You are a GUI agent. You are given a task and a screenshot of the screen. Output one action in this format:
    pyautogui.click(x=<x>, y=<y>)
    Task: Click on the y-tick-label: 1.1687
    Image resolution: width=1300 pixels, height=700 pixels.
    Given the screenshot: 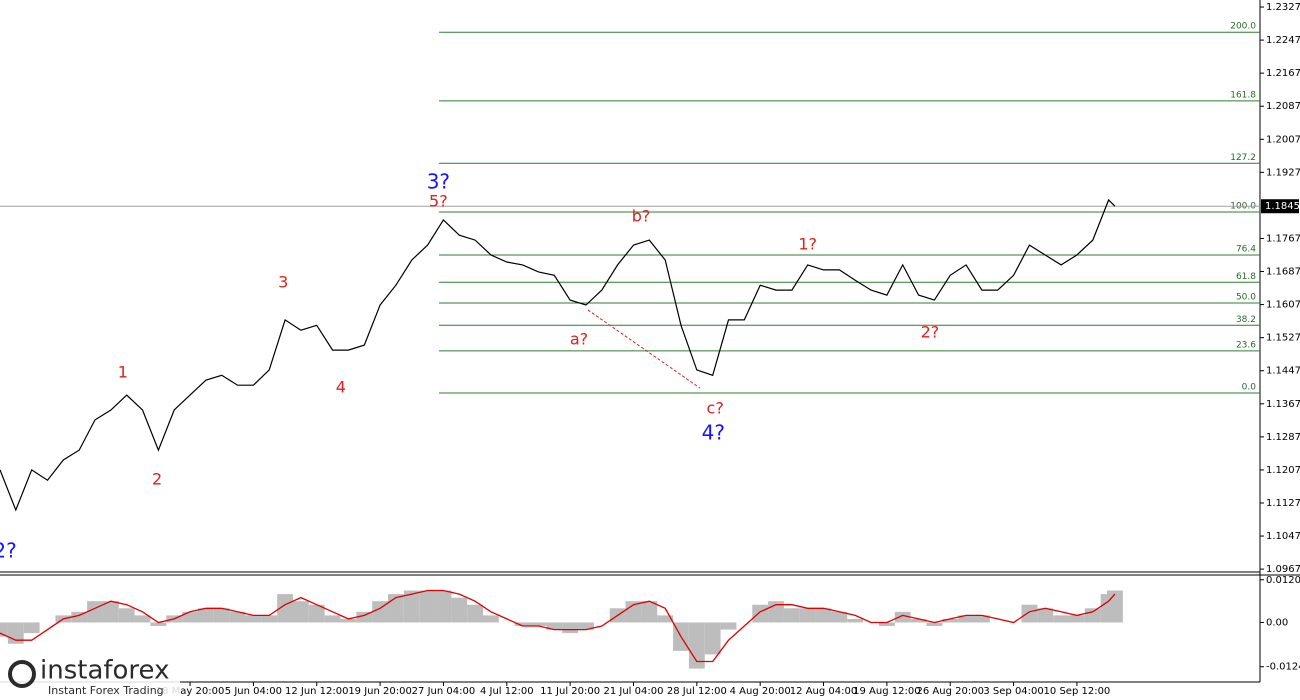 What is the action you would take?
    pyautogui.click(x=1283, y=272)
    